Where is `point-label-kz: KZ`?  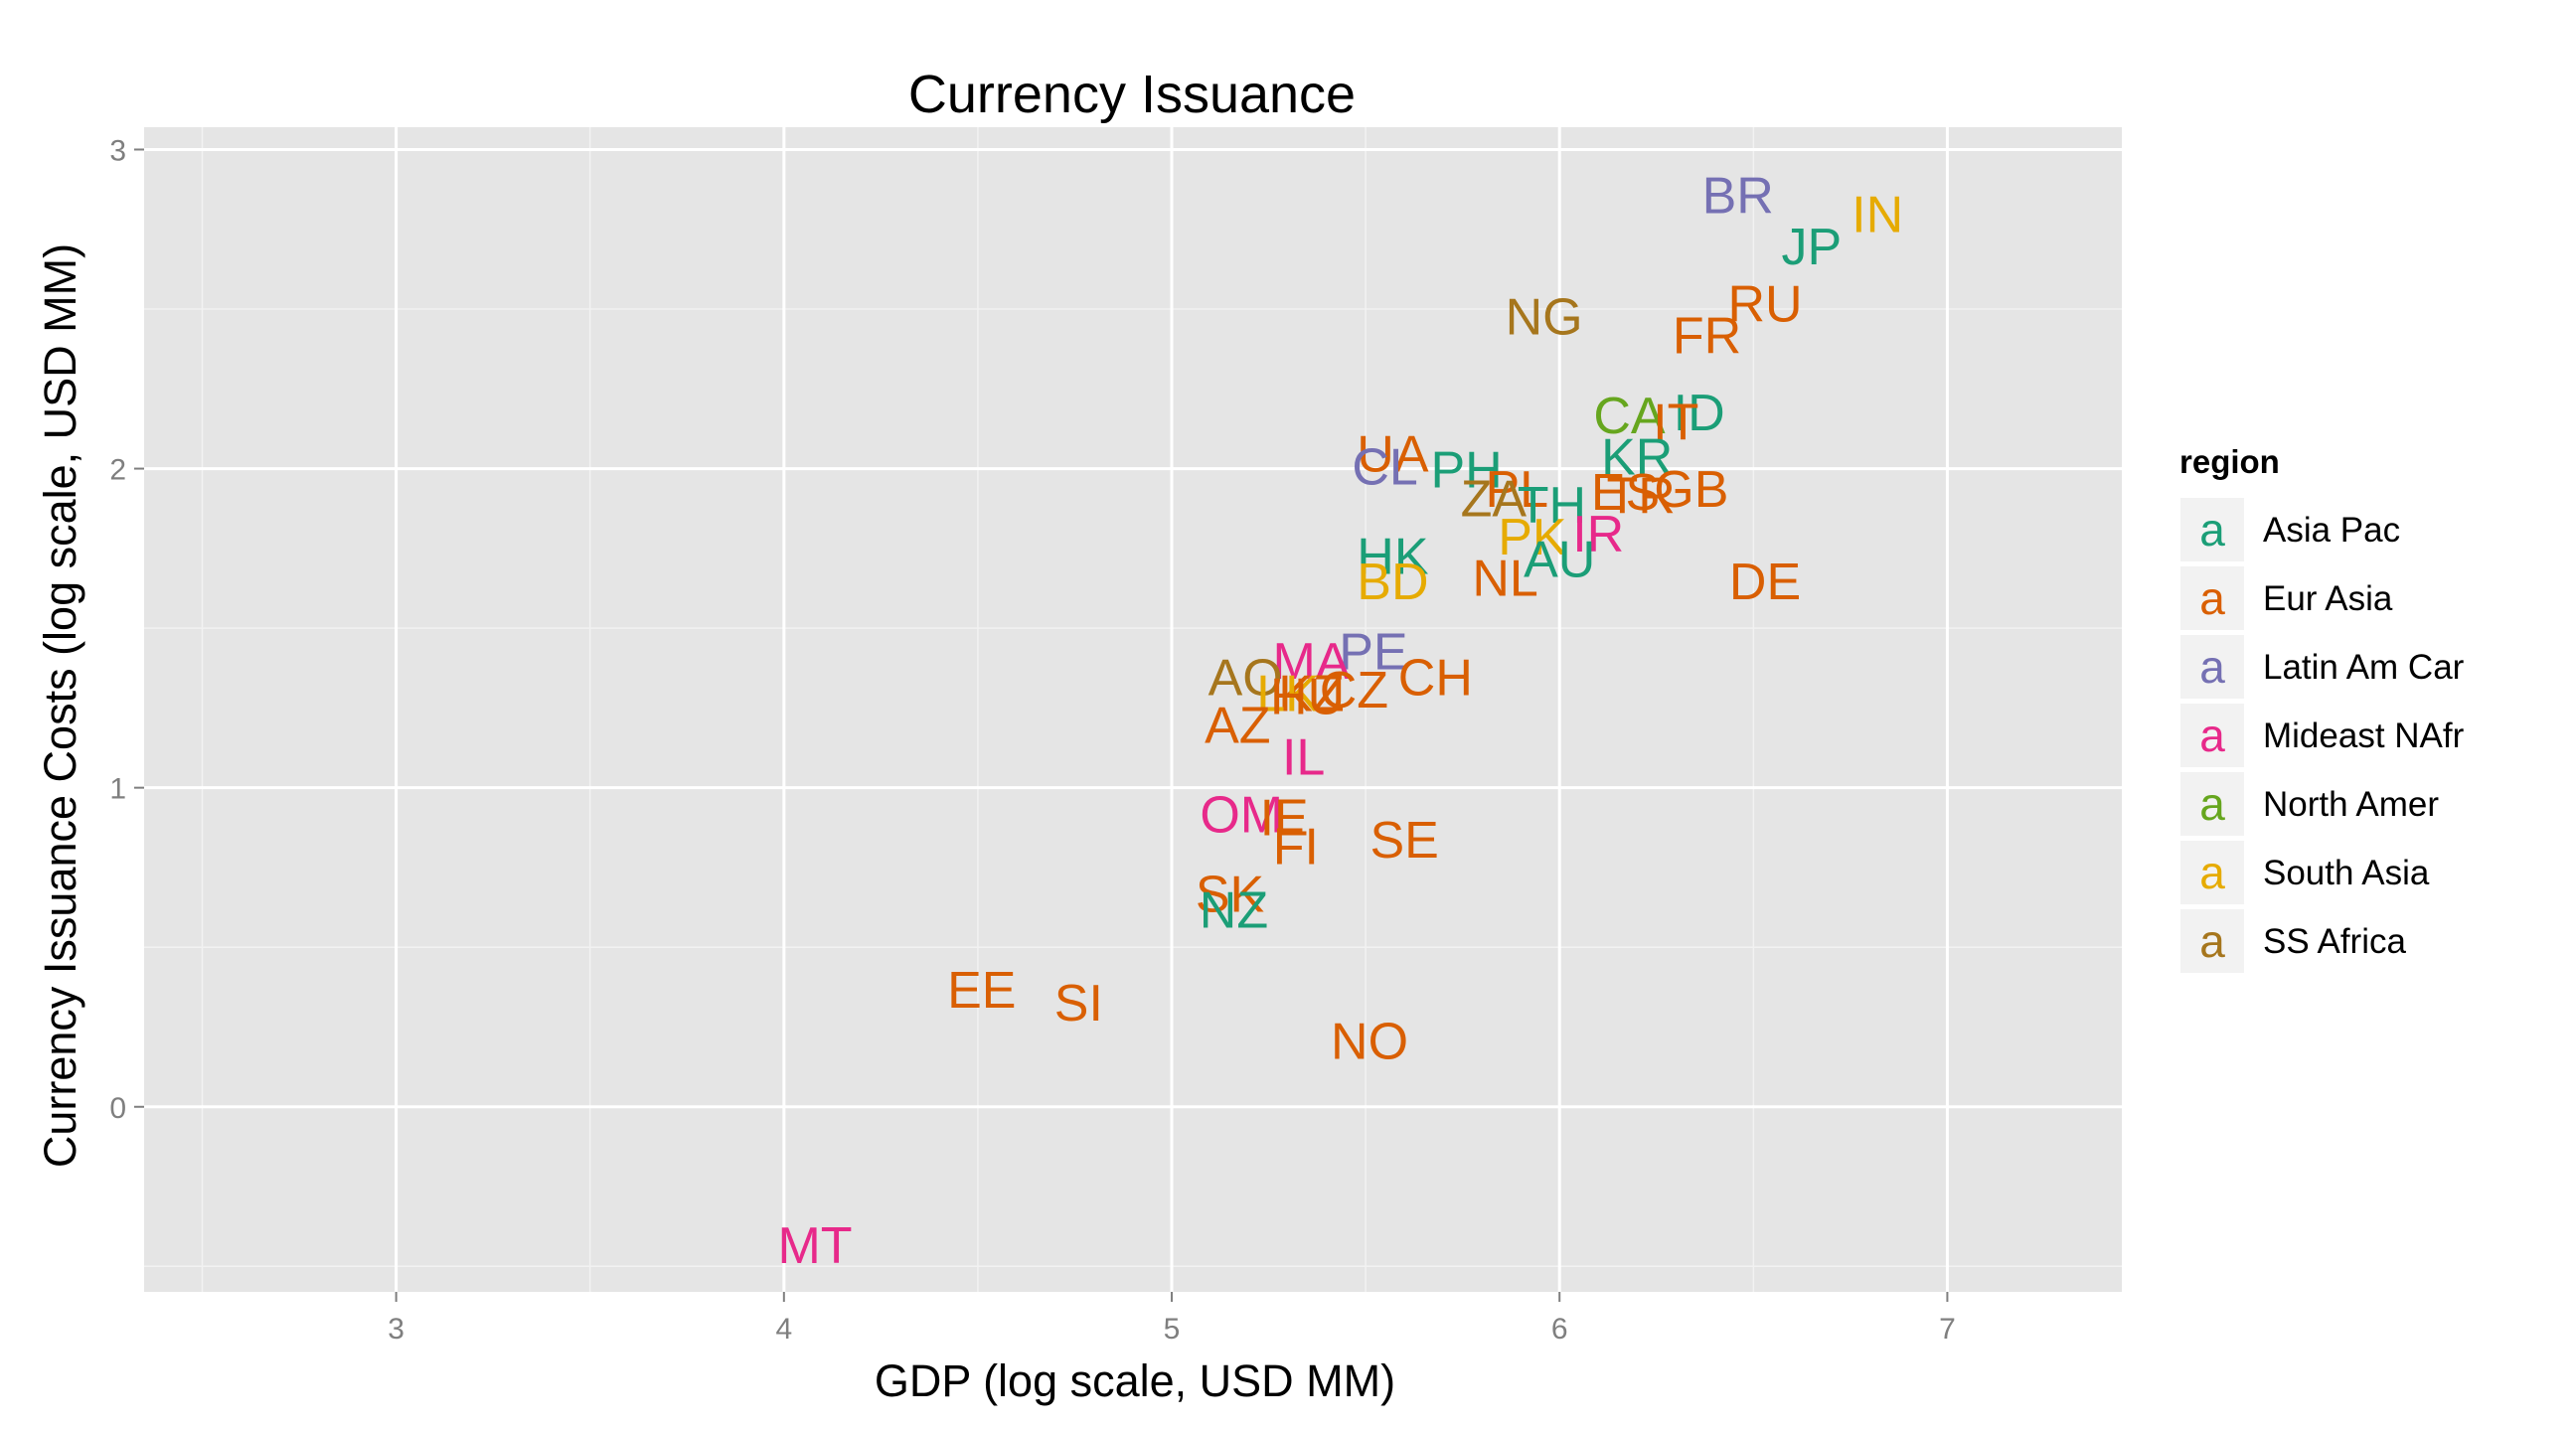
point-label-kz: KZ is located at coordinates (1311, 693).